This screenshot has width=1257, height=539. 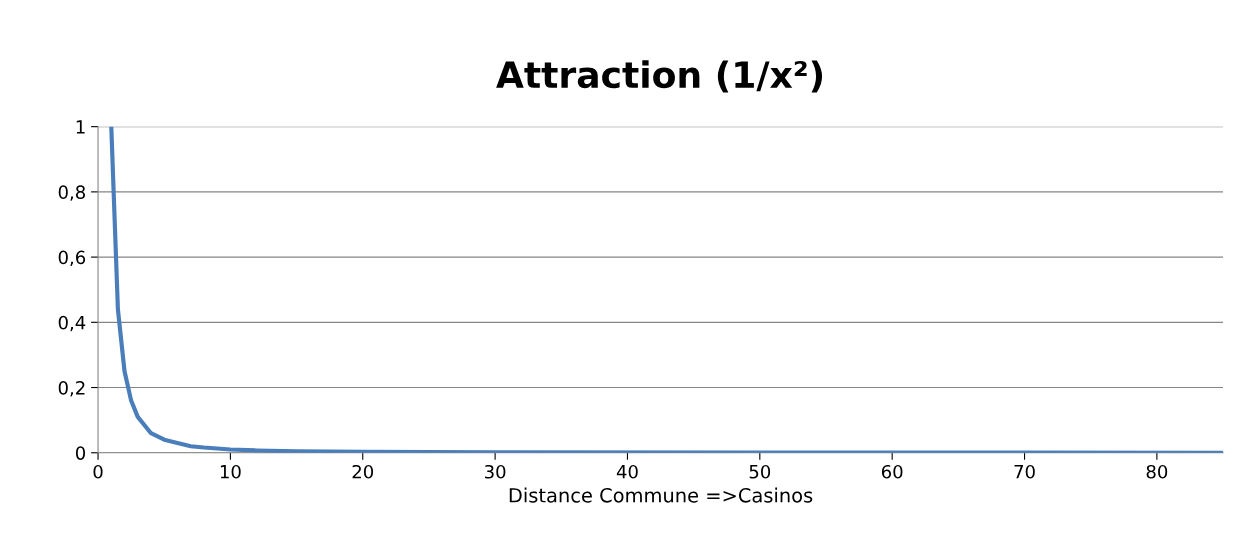 What do you see at coordinates (661, 495) in the screenshot?
I see `x-axis-title: Distance Commune =>Casinos` at bounding box center [661, 495].